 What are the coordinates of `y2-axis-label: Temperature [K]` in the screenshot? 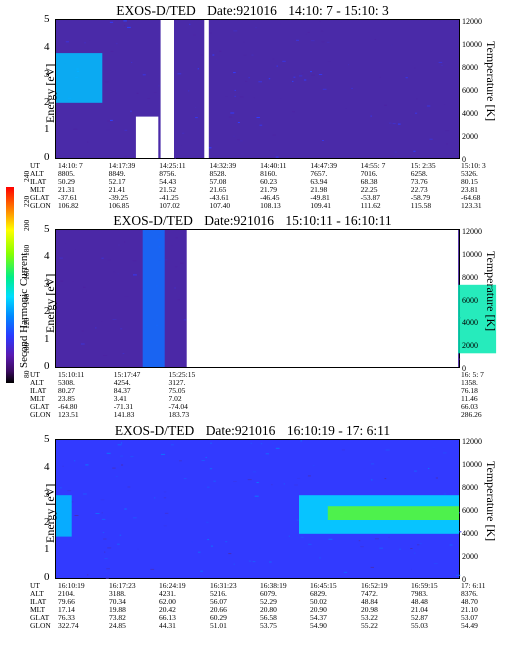 It's located at (491, 501).